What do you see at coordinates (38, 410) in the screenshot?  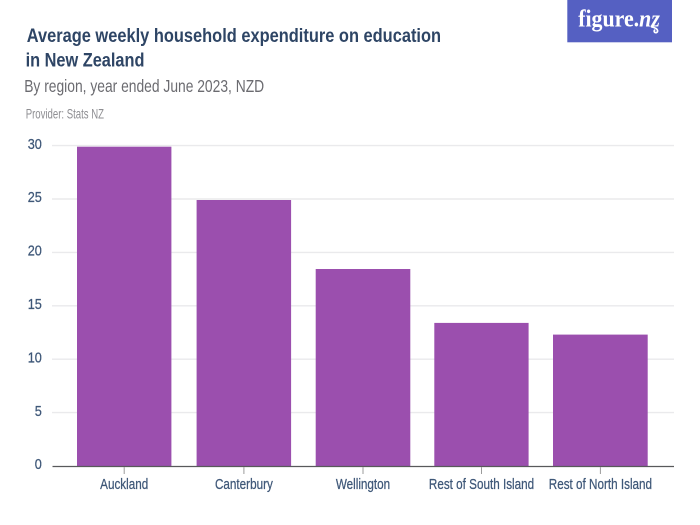 I see `svg-text: 5` at bounding box center [38, 410].